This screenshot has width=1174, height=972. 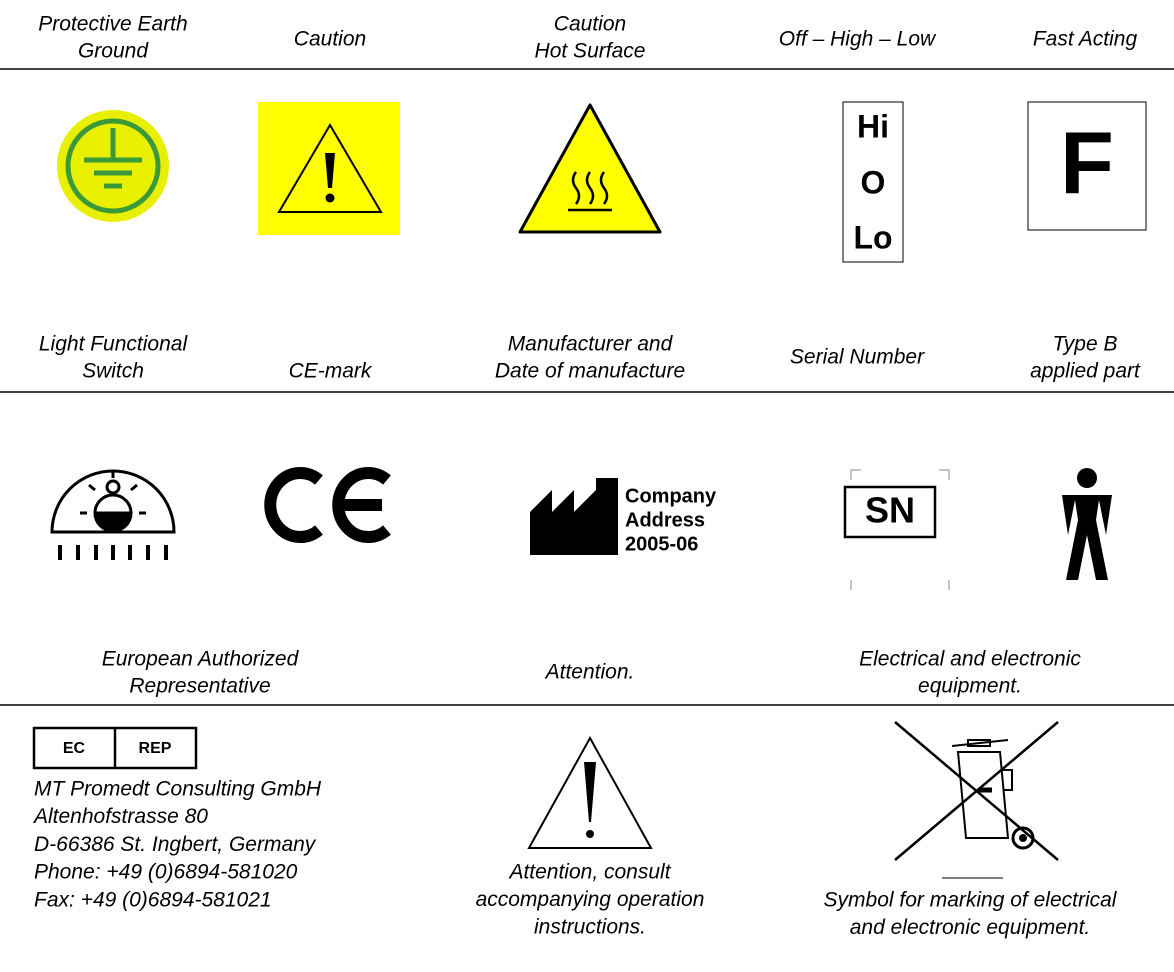 I want to click on fuse-symbol: F, so click(x=1087, y=166).